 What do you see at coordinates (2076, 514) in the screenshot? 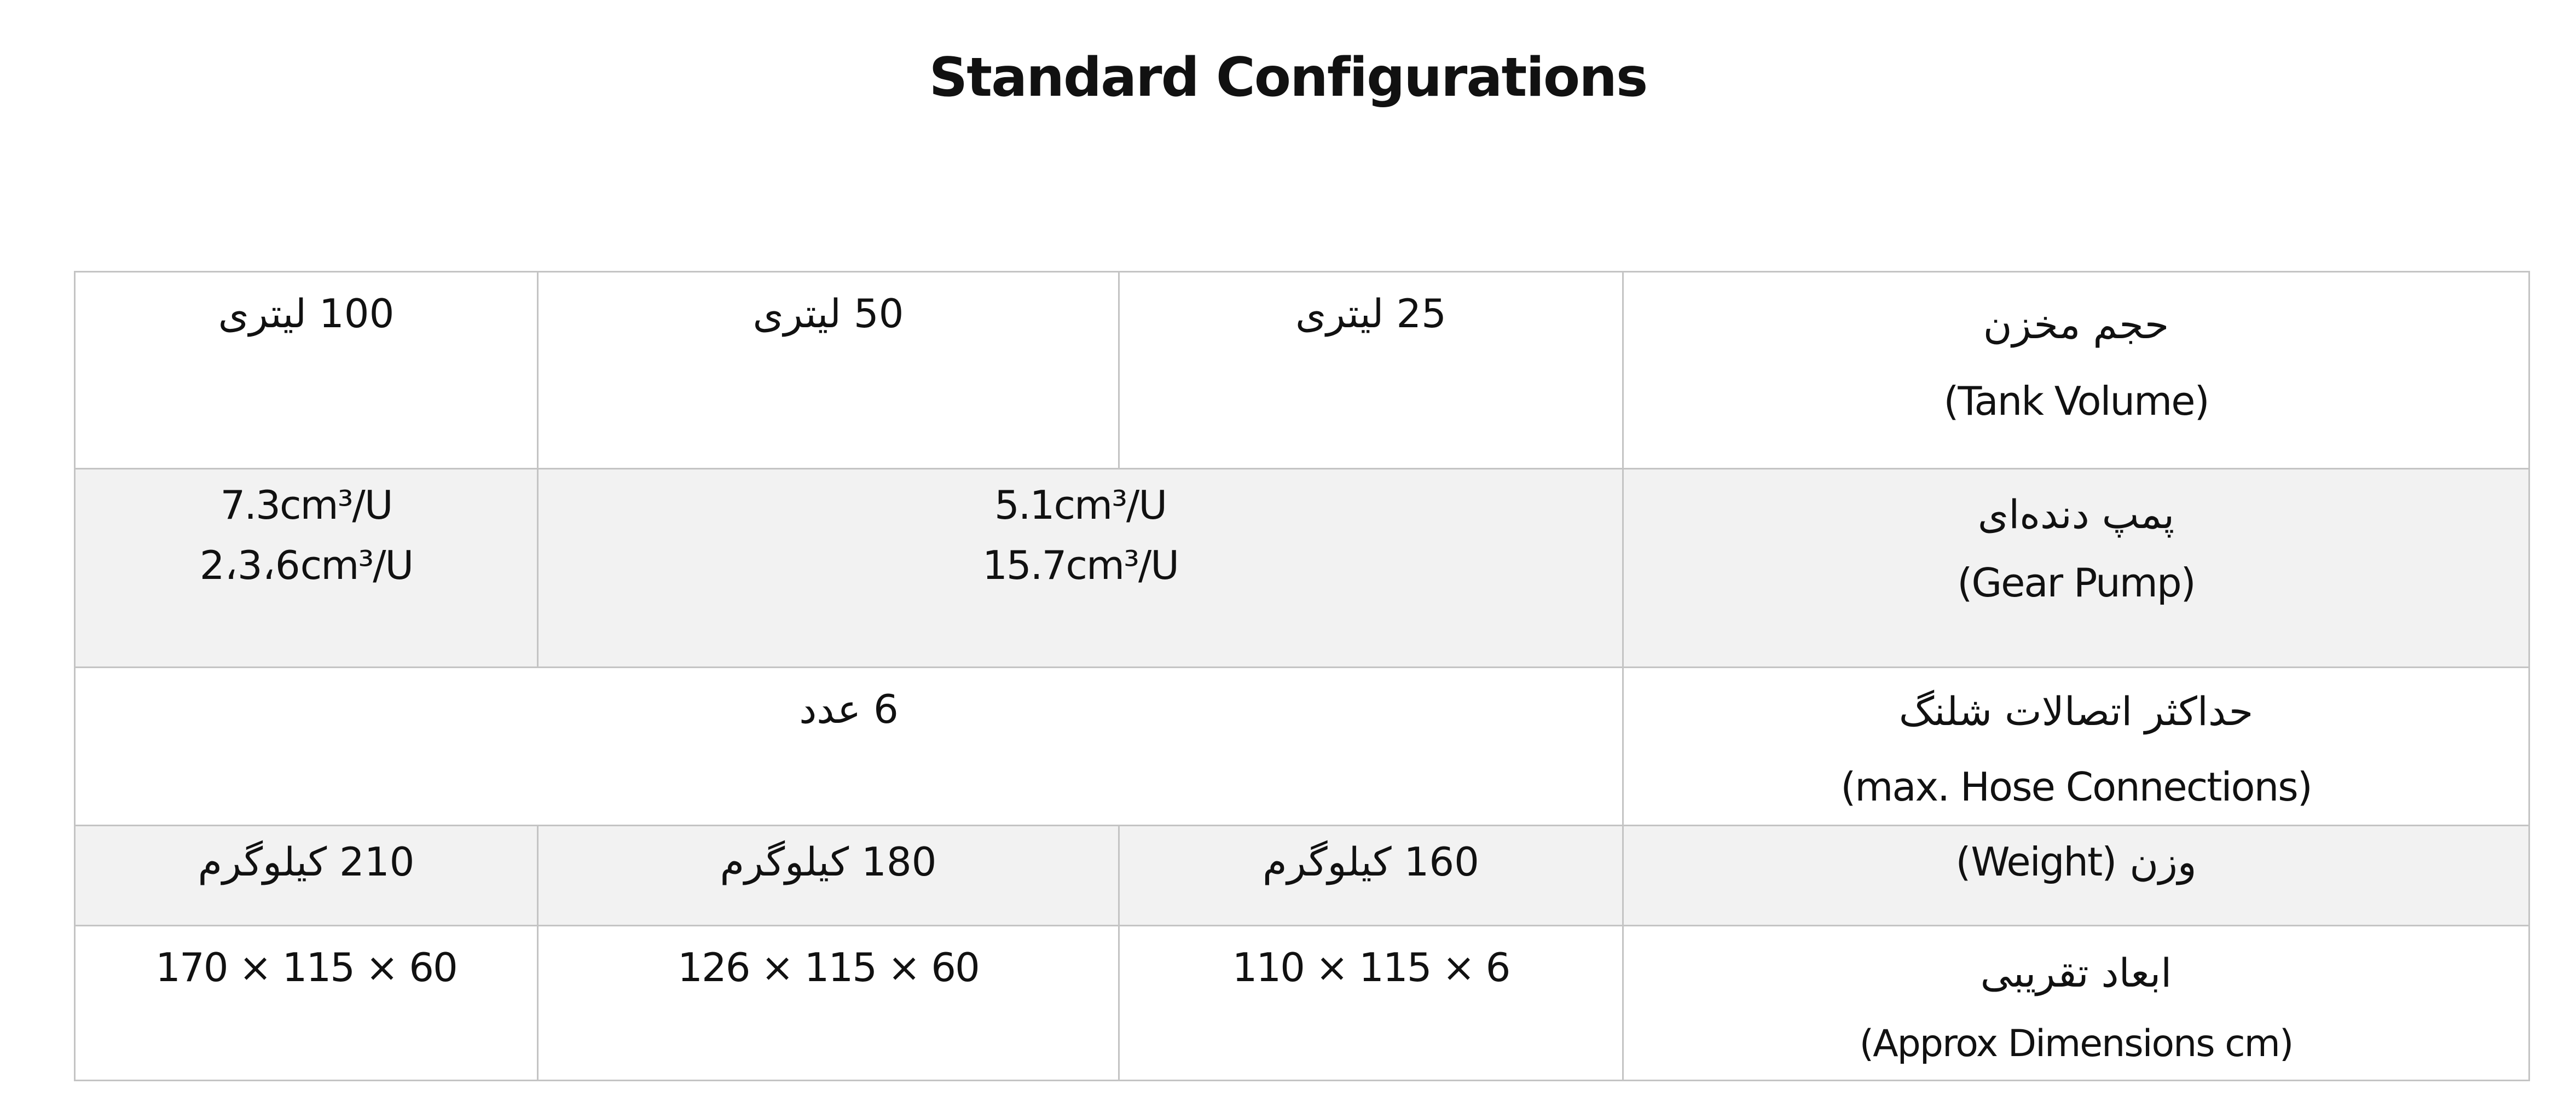
I see `label-fa: پمپ دنده‌ای` at bounding box center [2076, 514].